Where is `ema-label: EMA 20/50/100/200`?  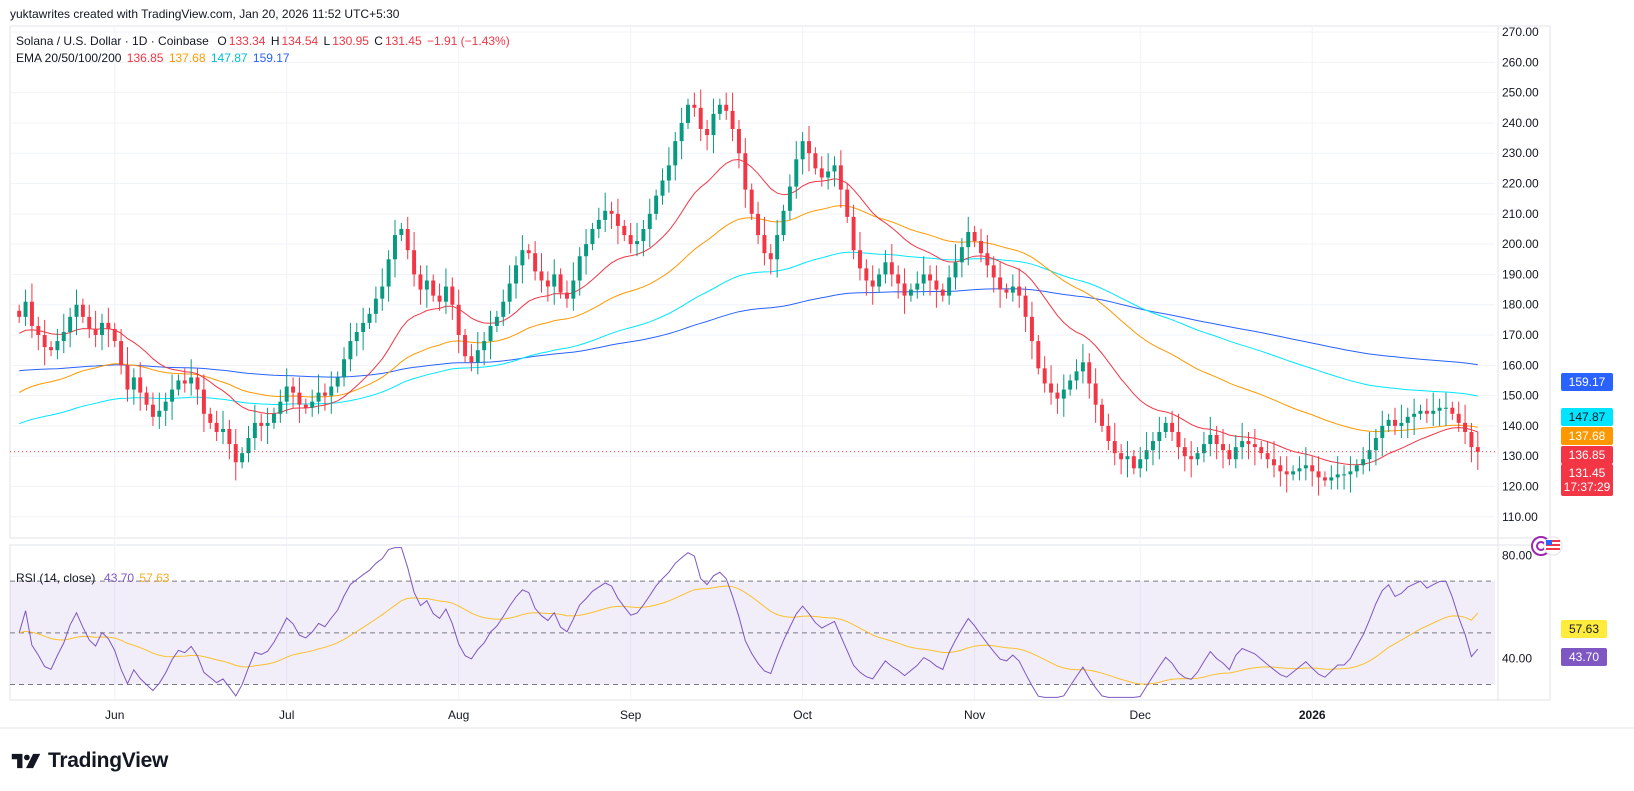
ema-label: EMA 20/50/100/200 is located at coordinates (69, 58).